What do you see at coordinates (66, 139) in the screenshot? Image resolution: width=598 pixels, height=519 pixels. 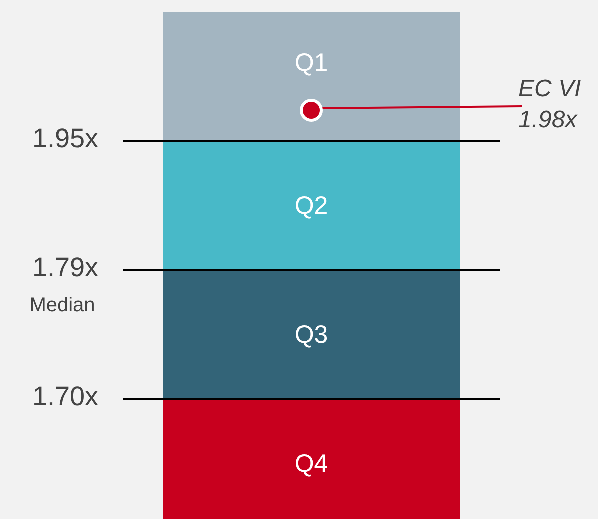 I see `data-label: 1.95x` at bounding box center [66, 139].